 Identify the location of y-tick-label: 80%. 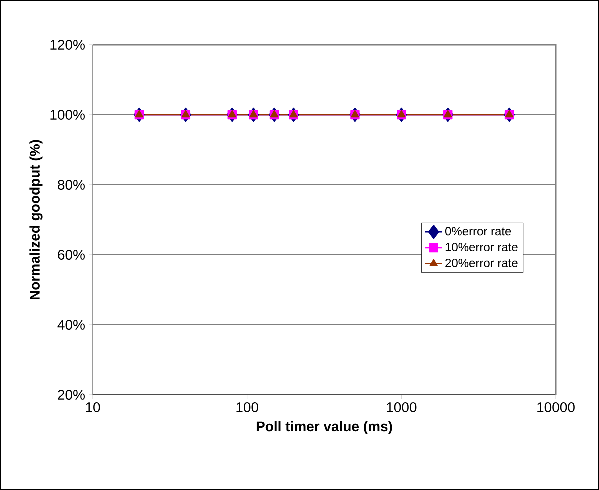
(71, 185).